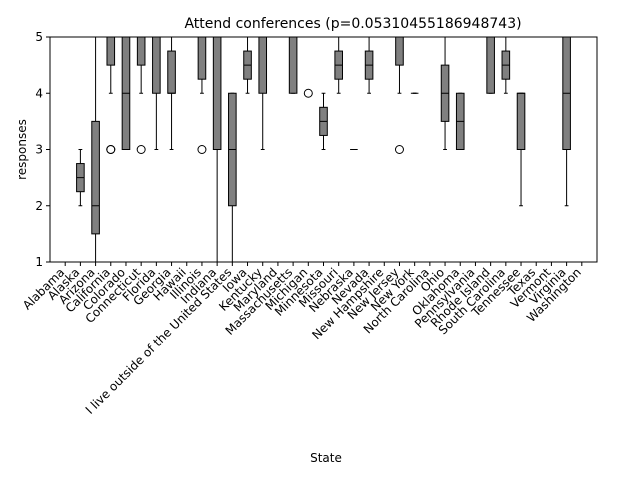 The width and height of the screenshot is (640, 480). What do you see at coordinates (39, 206) in the screenshot?
I see `y-tick-label: 2` at bounding box center [39, 206].